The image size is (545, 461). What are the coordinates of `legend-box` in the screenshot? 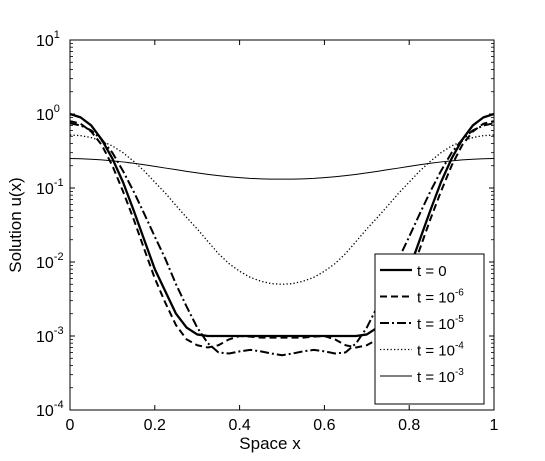 It's located at (429, 329).